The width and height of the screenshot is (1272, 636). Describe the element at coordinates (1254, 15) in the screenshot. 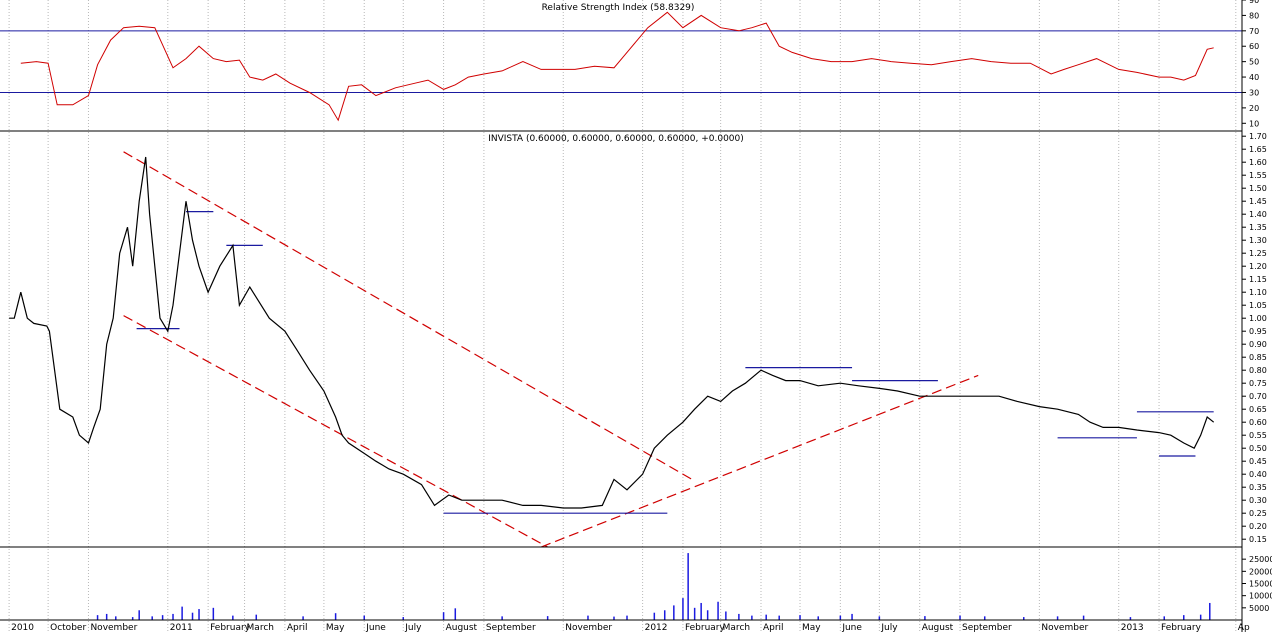

I see `y-tick-label: 80` at that location.